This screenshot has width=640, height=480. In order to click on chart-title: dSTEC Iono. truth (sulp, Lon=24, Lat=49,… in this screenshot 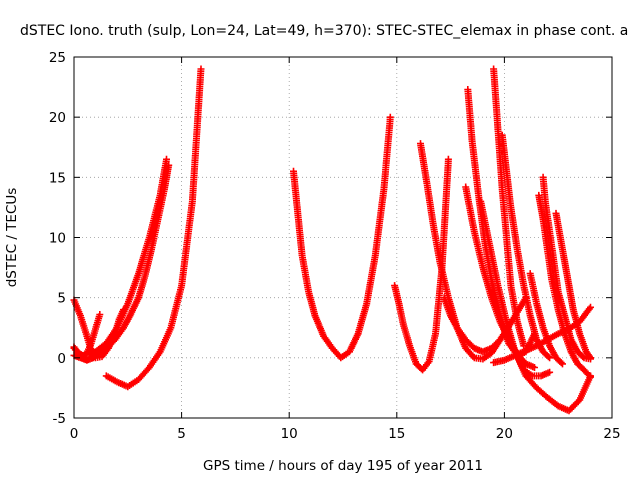, I will do `click(324, 31)`.